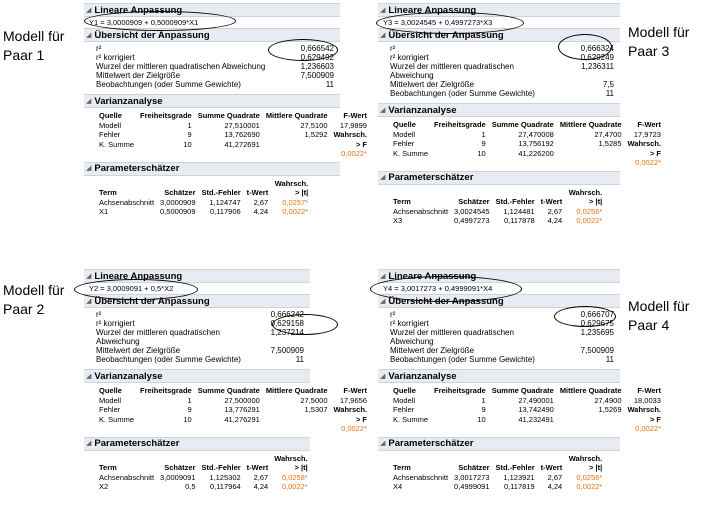 This screenshot has width=707, height=509. Describe the element at coordinates (225, 202) in the screenshot. I see `table-cell: 1,124747` at that location.